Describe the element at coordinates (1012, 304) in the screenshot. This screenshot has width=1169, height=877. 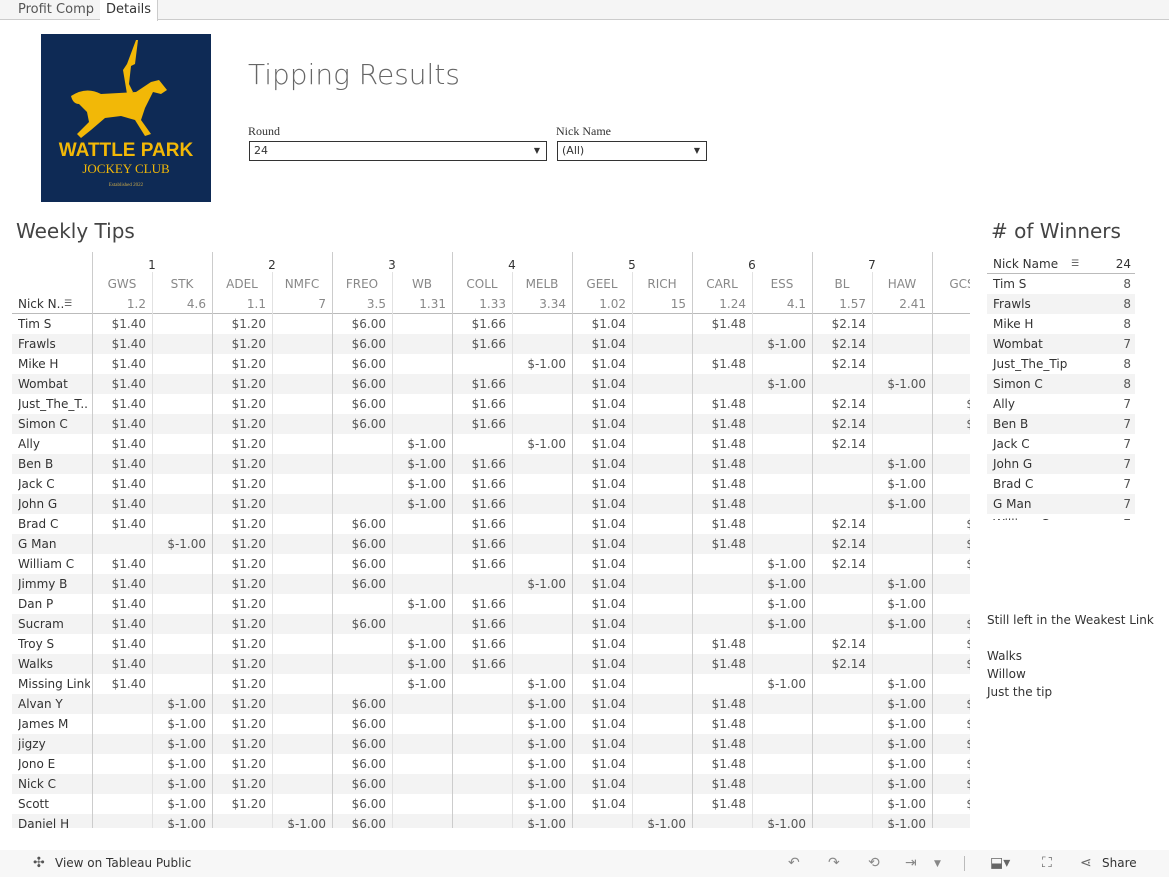
I see `winner-name: Frawls` at that location.